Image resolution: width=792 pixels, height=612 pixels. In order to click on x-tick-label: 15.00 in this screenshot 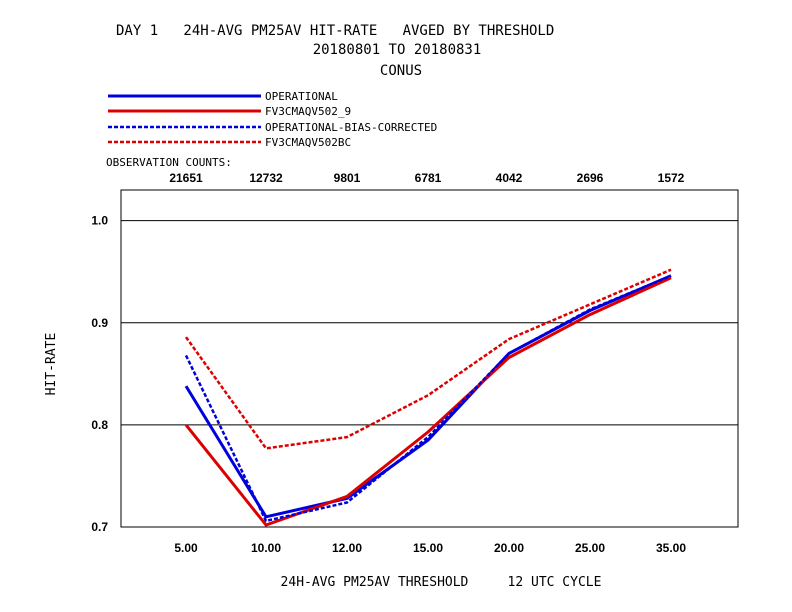, I will do `click(428, 548)`.